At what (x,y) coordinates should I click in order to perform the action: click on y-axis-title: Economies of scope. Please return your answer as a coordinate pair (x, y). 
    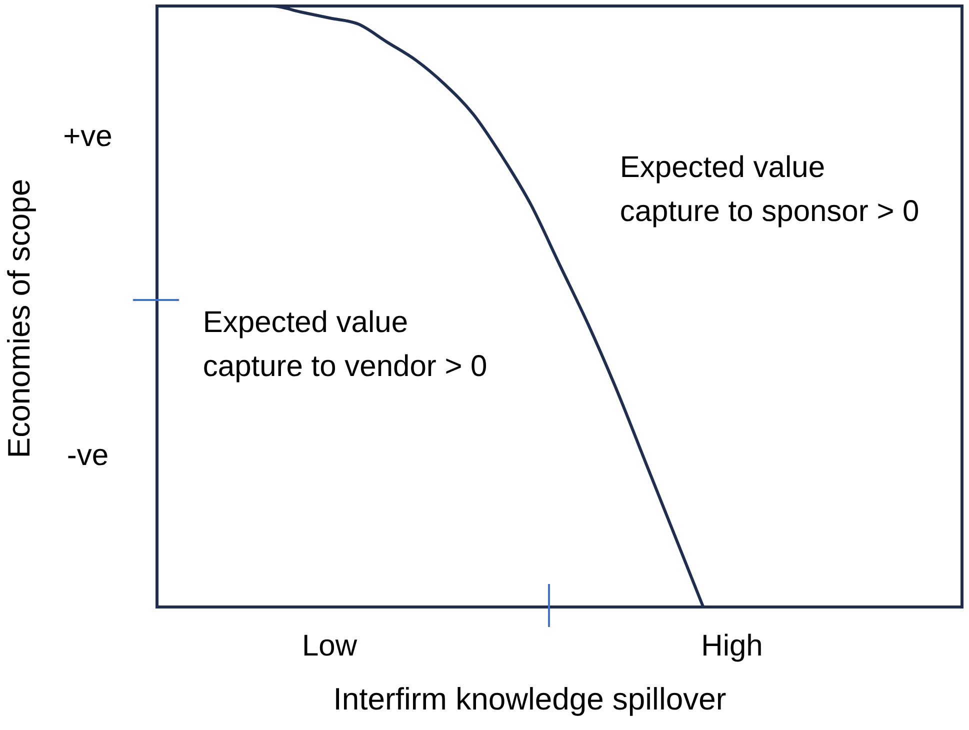
    Looking at the image, I should click on (19, 318).